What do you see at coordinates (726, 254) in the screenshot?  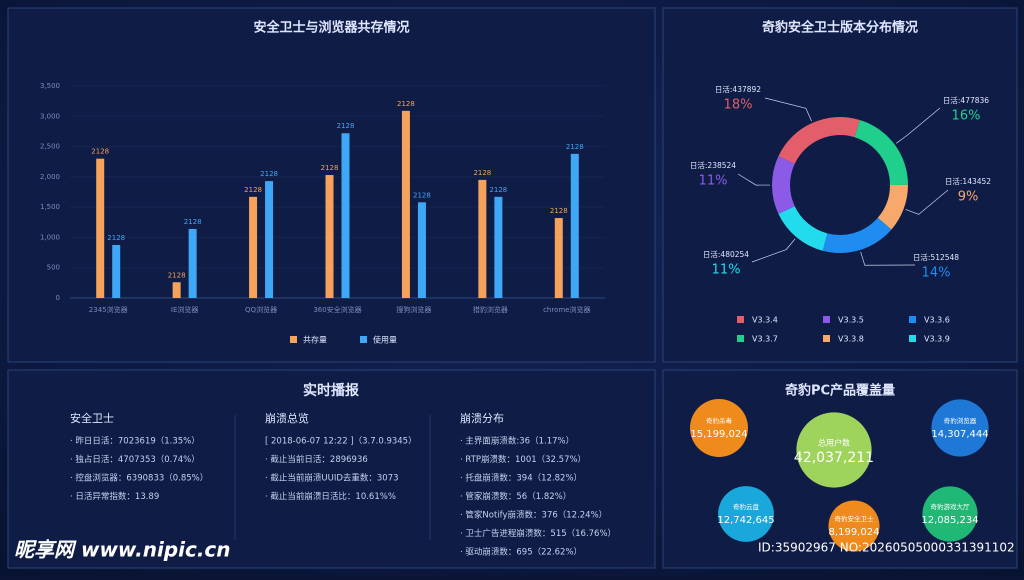 I see `annotation: 日活:480254` at bounding box center [726, 254].